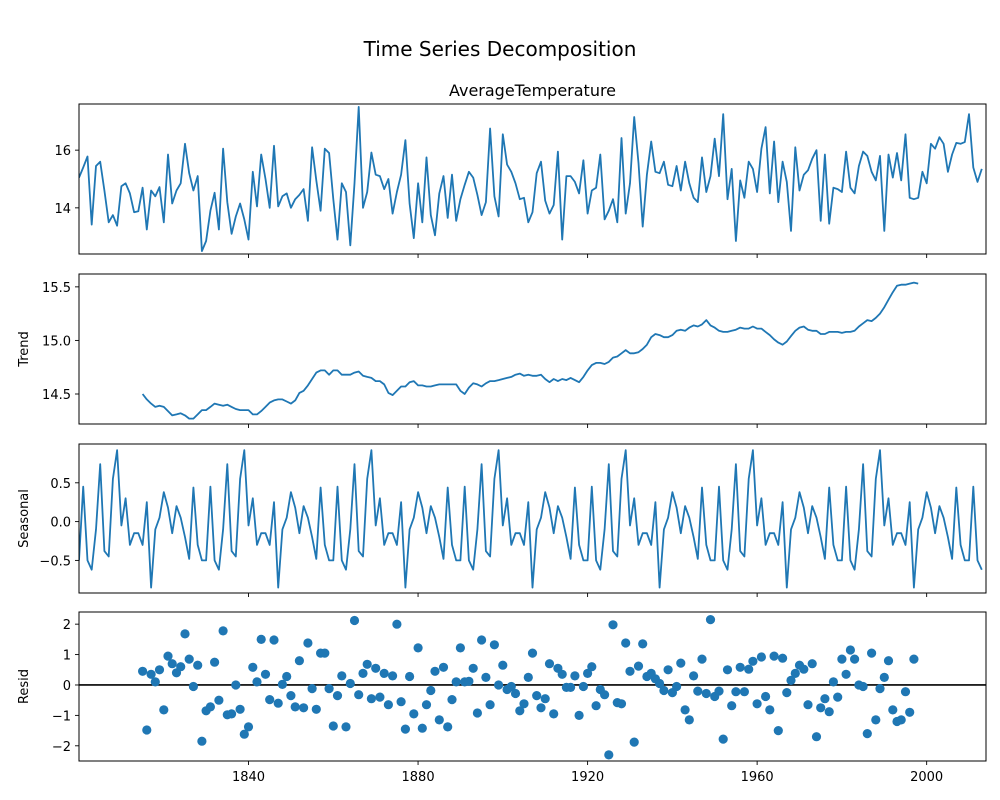  Describe the element at coordinates (926, 777) in the screenshot. I see `xtick-label: 2000` at that location.